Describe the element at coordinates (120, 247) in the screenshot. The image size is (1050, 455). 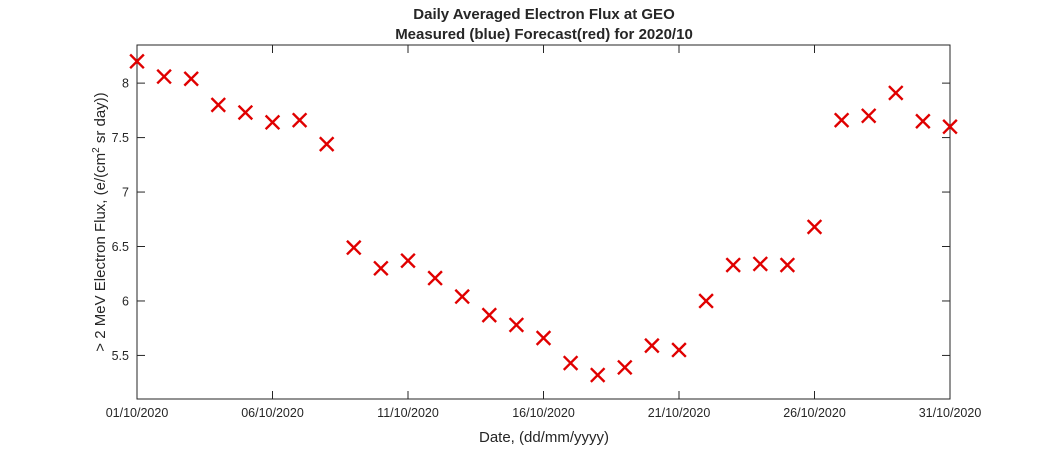
I see `y-tick-label: 6.5` at that location.